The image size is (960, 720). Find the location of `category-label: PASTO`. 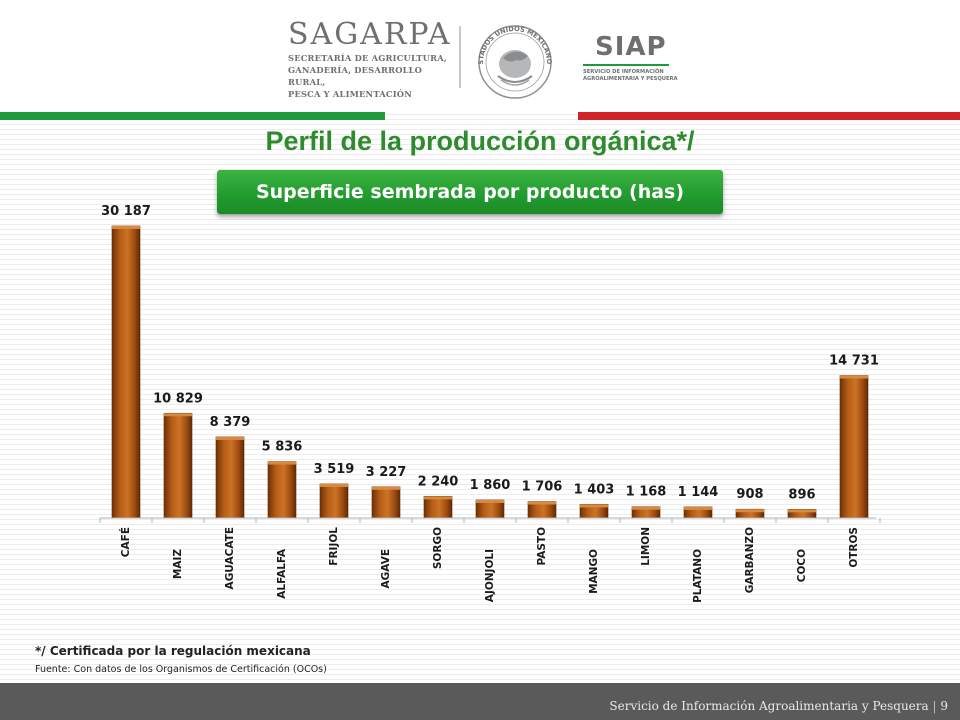

category-label: PASTO is located at coordinates (542, 546).